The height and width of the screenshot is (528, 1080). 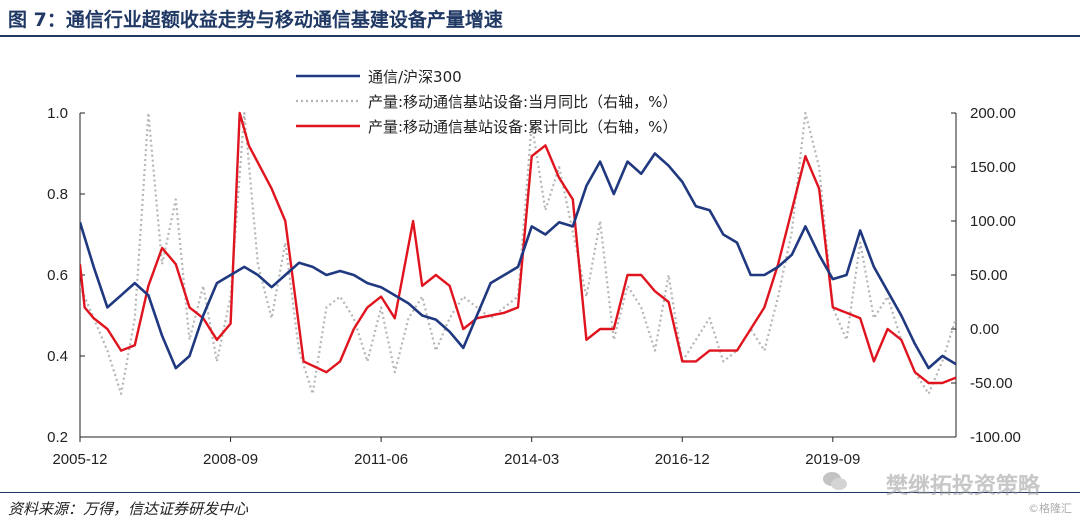 What do you see at coordinates (128, 509) in the screenshot?
I see `source-note: 资料来源：万得，信达证券研发中心` at bounding box center [128, 509].